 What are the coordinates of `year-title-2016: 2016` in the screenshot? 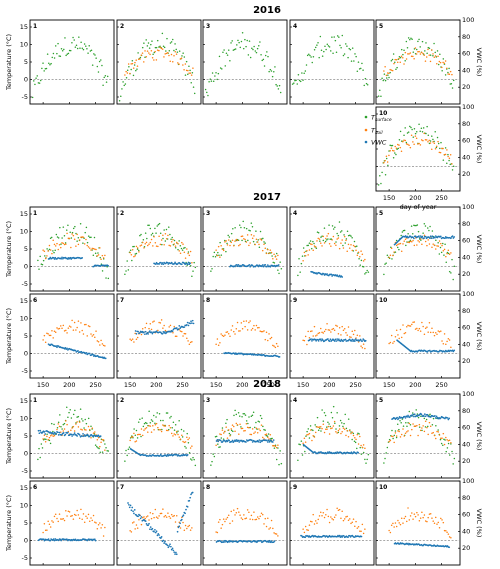 It's located at (267, 10).